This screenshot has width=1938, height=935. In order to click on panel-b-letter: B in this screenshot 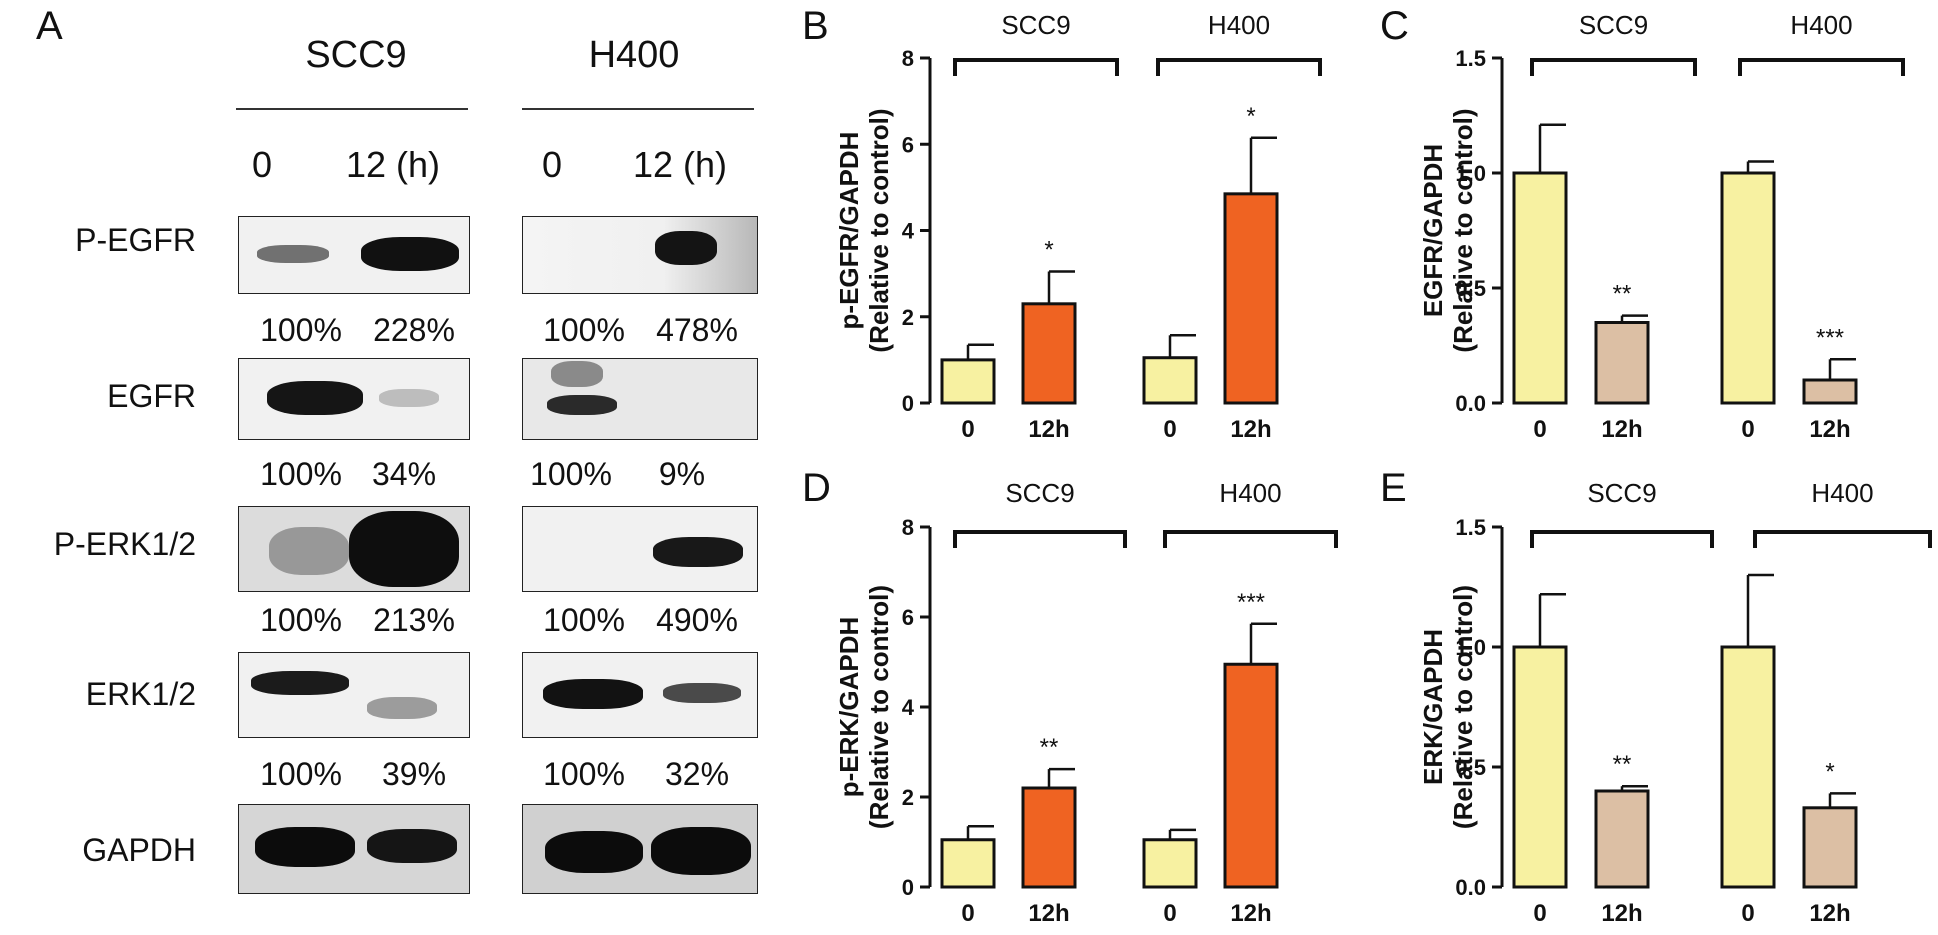, I will do `click(815, 26)`.